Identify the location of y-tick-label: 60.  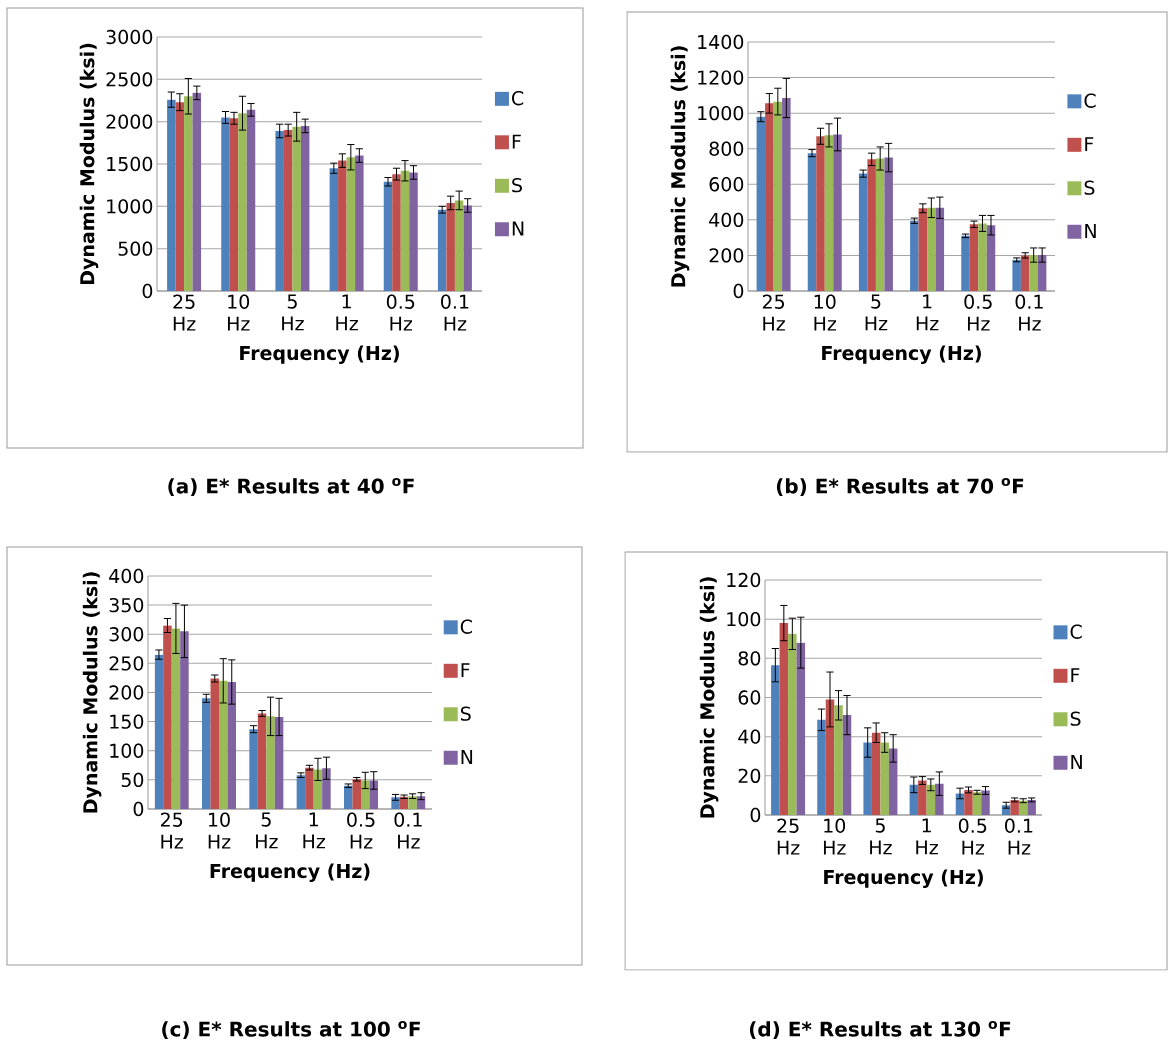
(749, 697).